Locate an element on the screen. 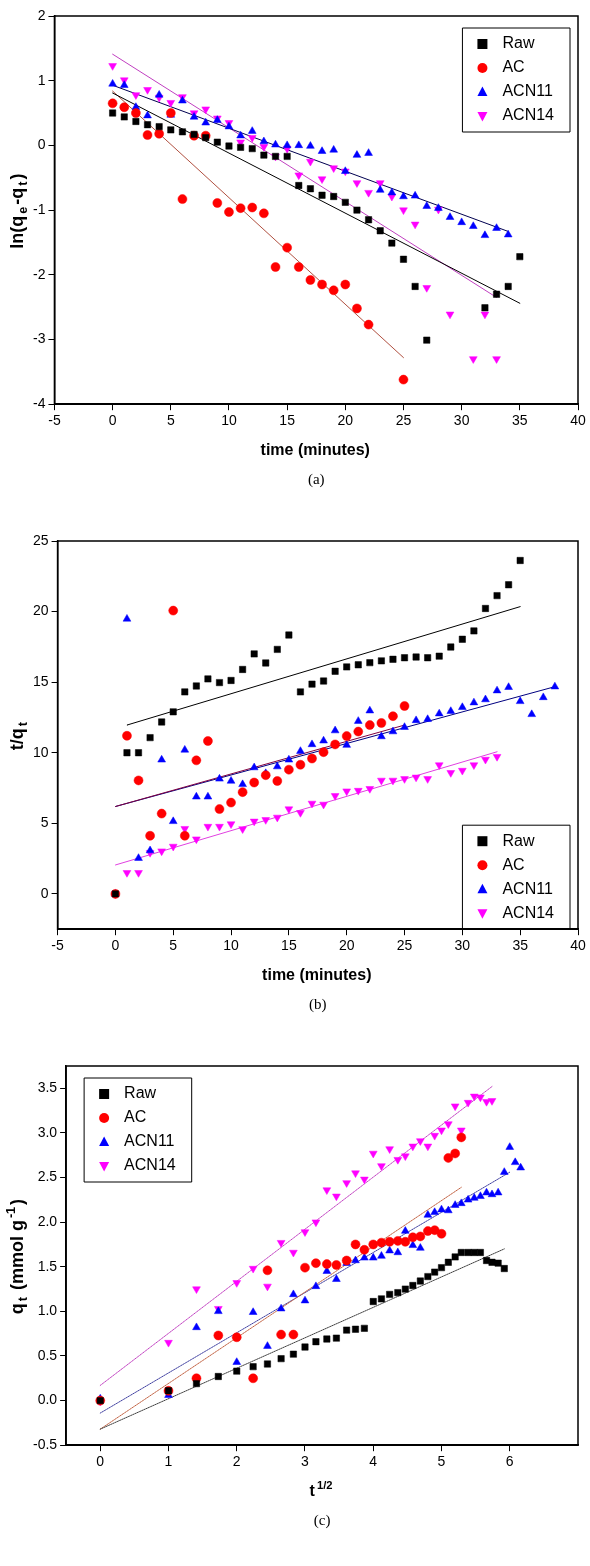  y-tick-label: 10 is located at coordinates (40, 751).